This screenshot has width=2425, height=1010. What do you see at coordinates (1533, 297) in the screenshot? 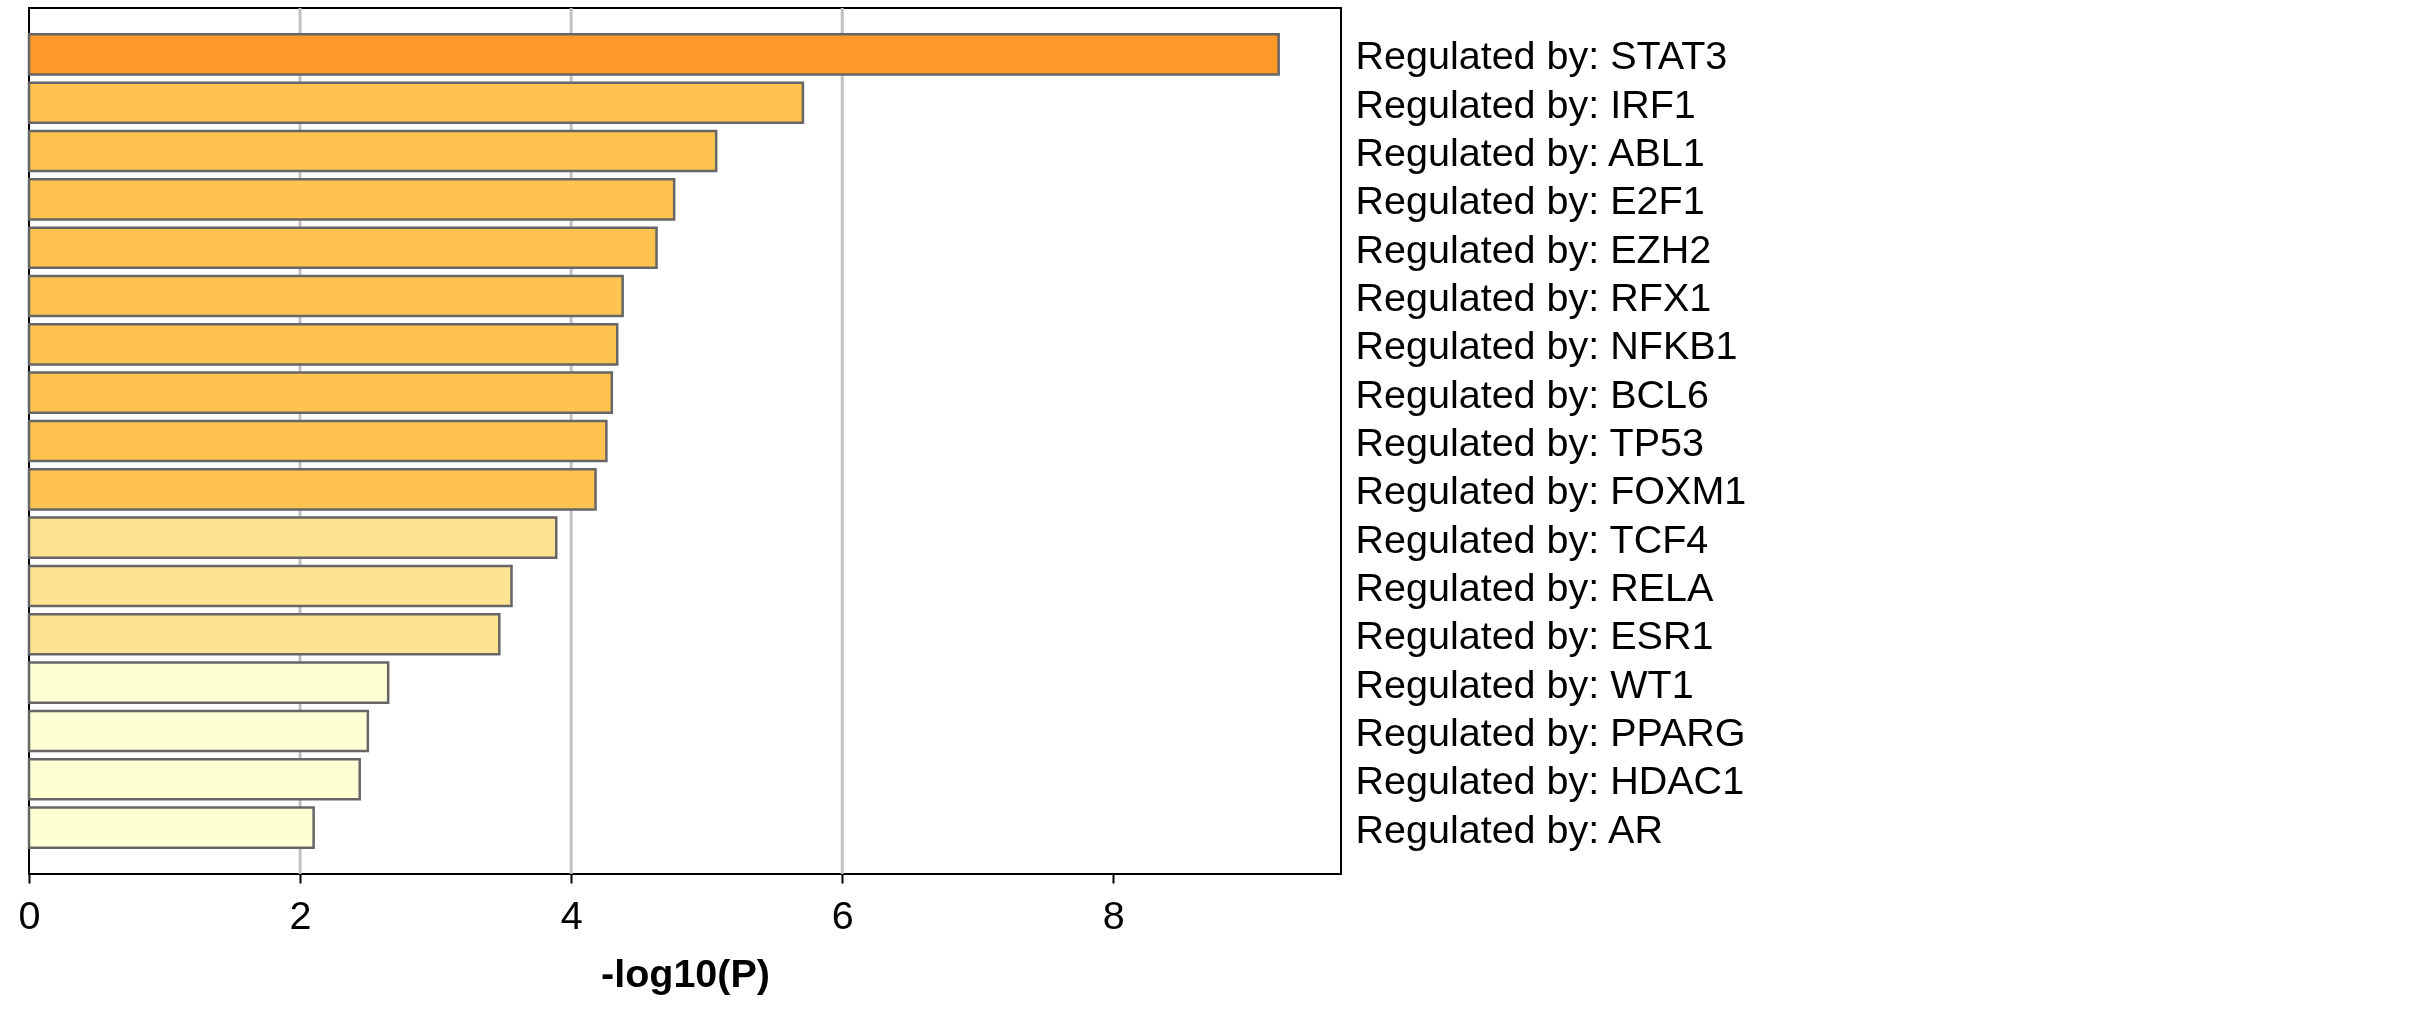
I see `y-tick-label: Regulated by: RFX1` at bounding box center [1533, 297].